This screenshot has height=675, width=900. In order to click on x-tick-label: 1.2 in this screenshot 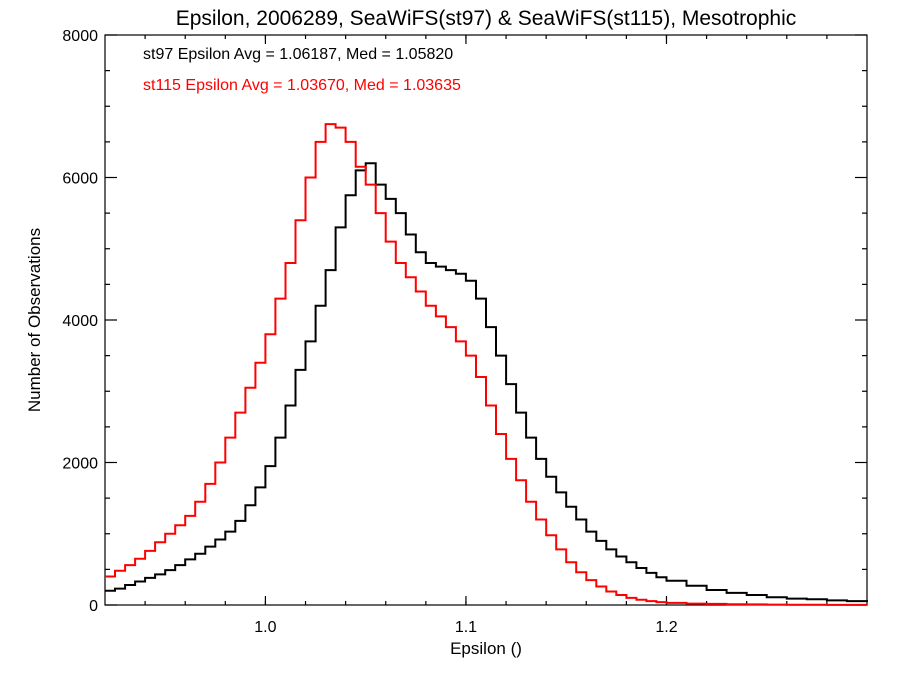, I will do `click(666, 627)`.